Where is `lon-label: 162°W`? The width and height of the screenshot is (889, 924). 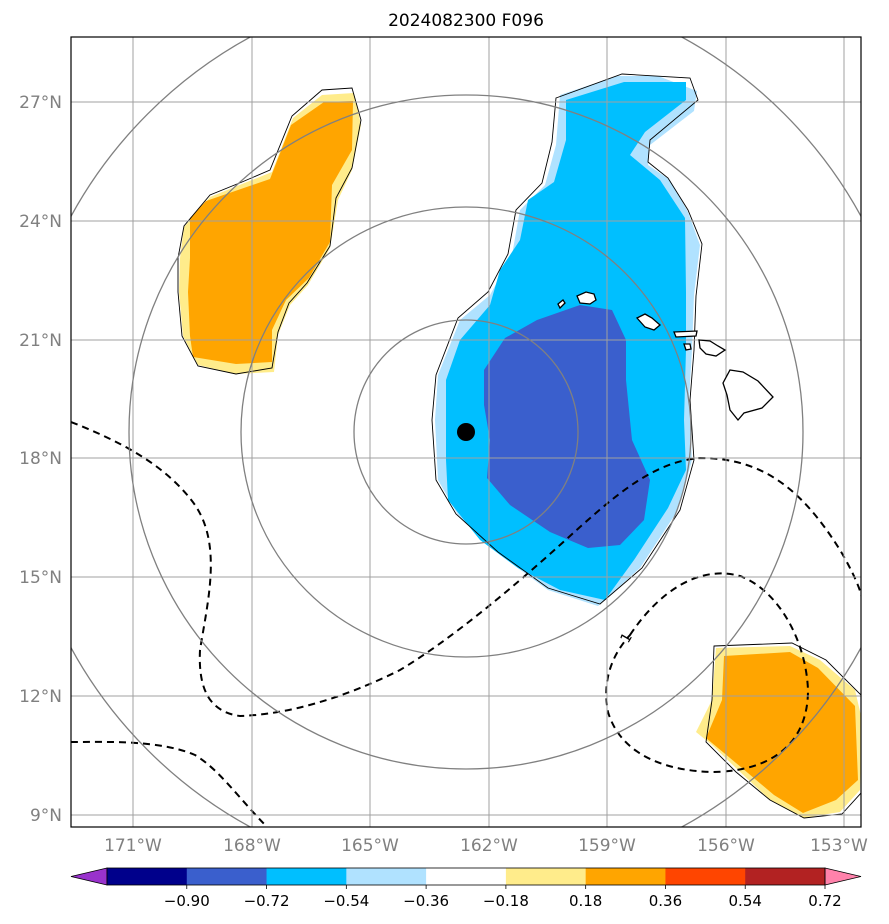
lon-label: 162°W is located at coordinates (489, 846).